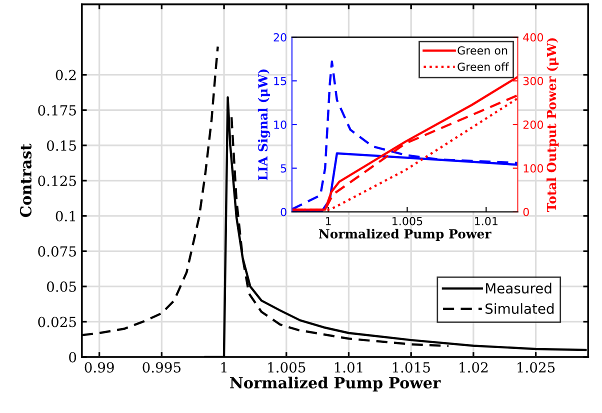 Image resolution: width=602 pixels, height=413 pixels. What do you see at coordinates (57, 181) in the screenshot?
I see `y-tick-label: 0.125` at bounding box center [57, 181].